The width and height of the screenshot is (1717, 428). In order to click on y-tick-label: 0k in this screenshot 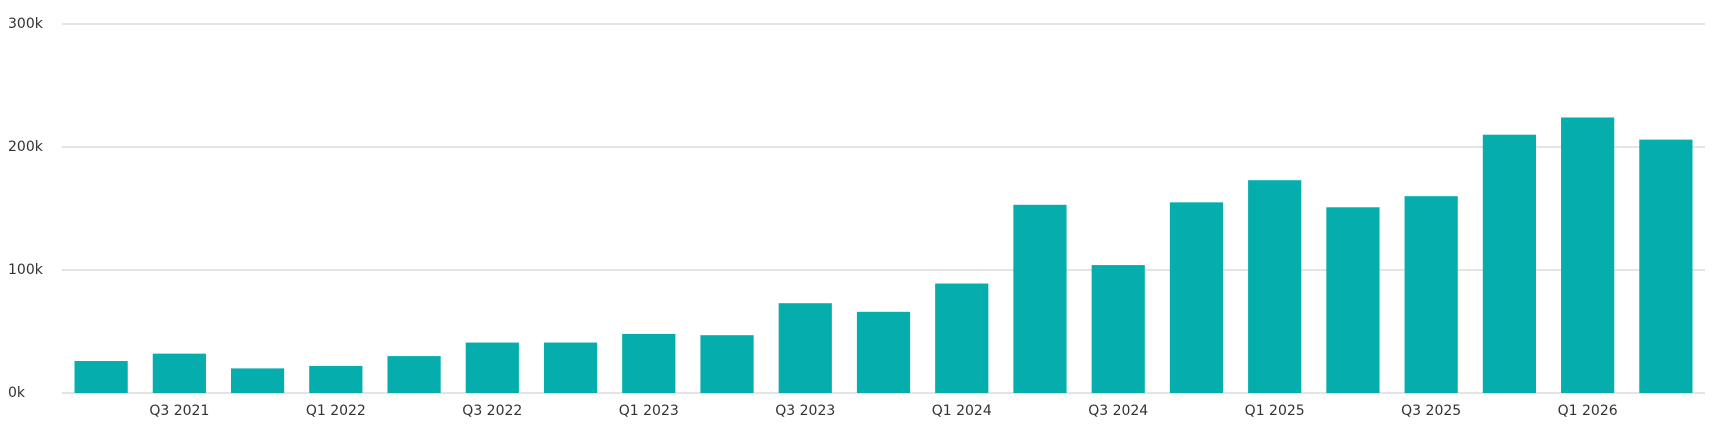, I will do `click(17, 393)`.